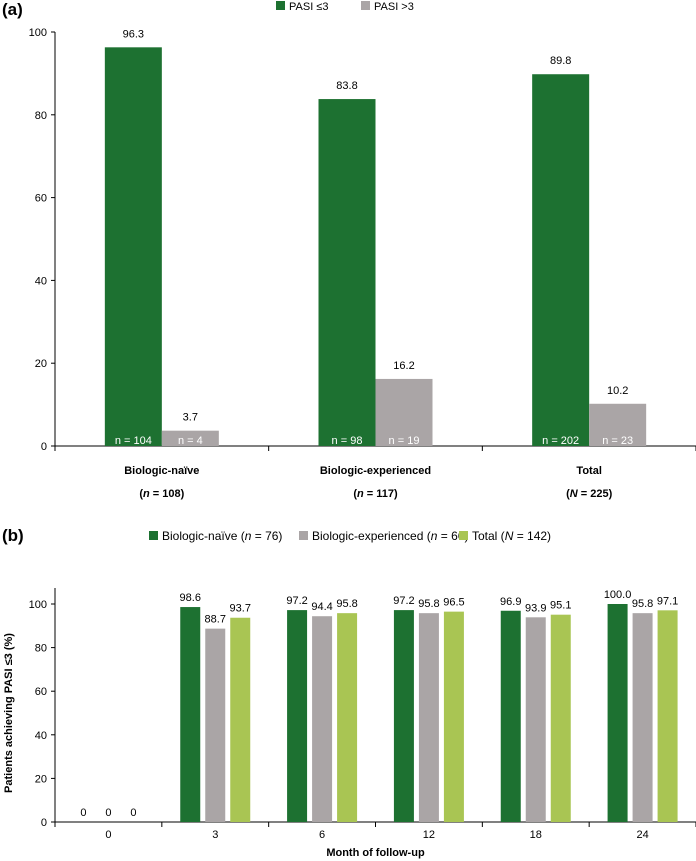  What do you see at coordinates (215, 835) in the screenshot?
I see `x-tick-label-b: 3` at bounding box center [215, 835].